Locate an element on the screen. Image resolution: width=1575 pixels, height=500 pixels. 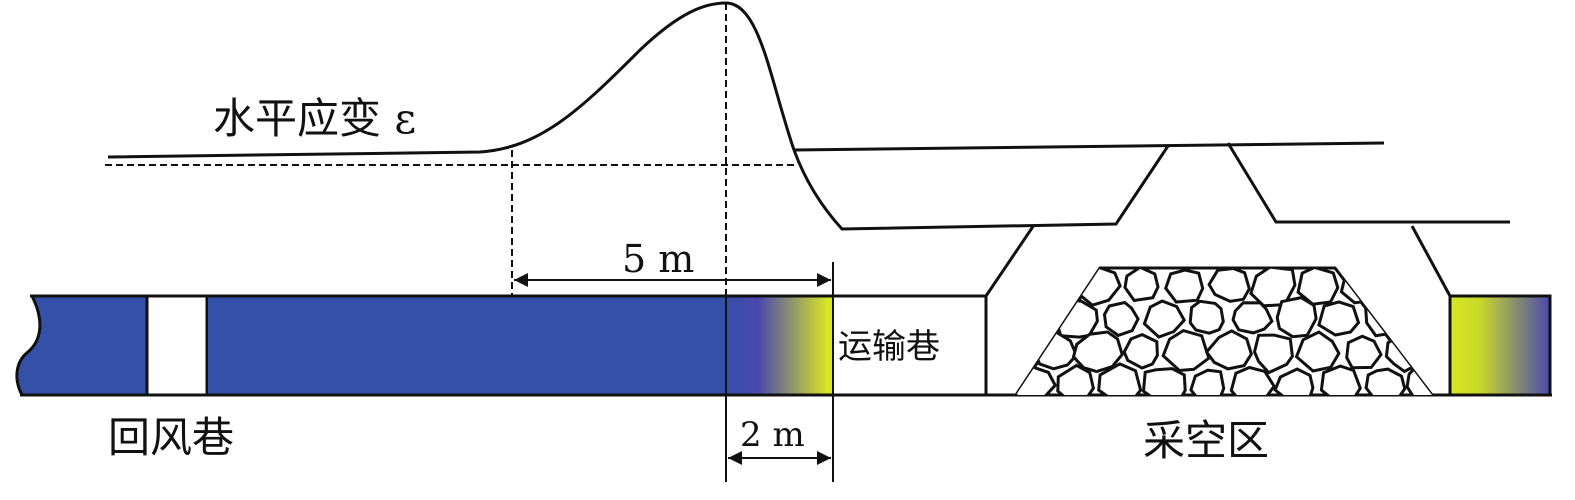
stress-zone-left is located at coordinates (779, 345).